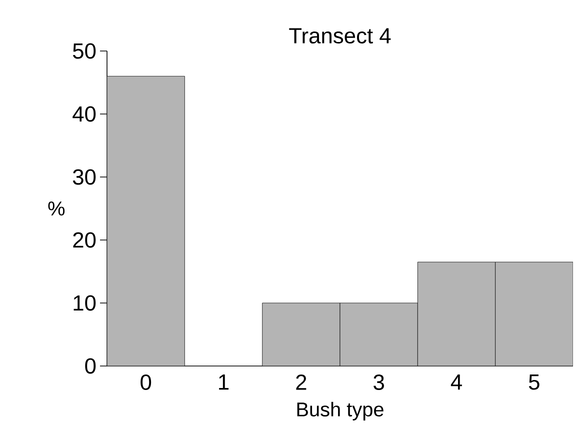 The width and height of the screenshot is (584, 434). Describe the element at coordinates (301, 382) in the screenshot. I see `x-tick-label: 2` at that location.